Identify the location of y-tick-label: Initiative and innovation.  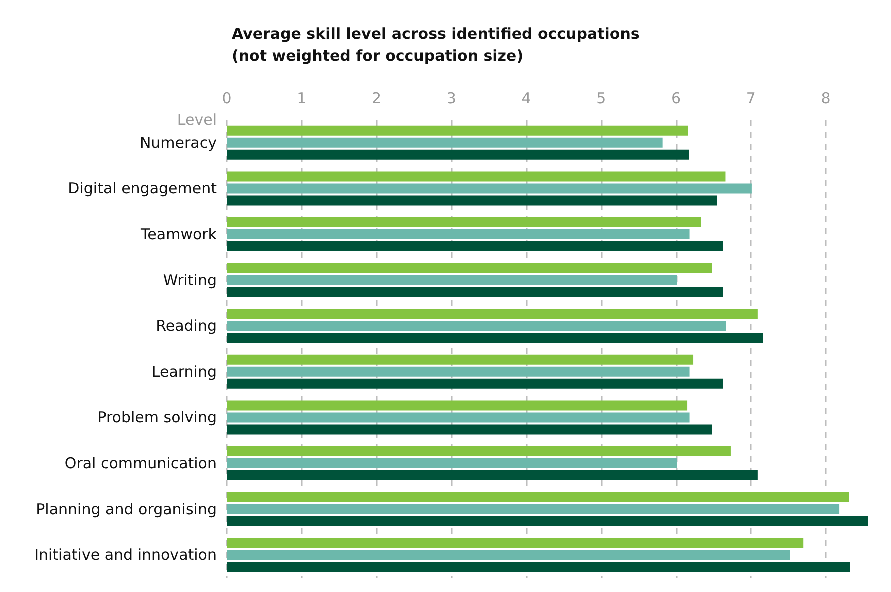
(125, 555).